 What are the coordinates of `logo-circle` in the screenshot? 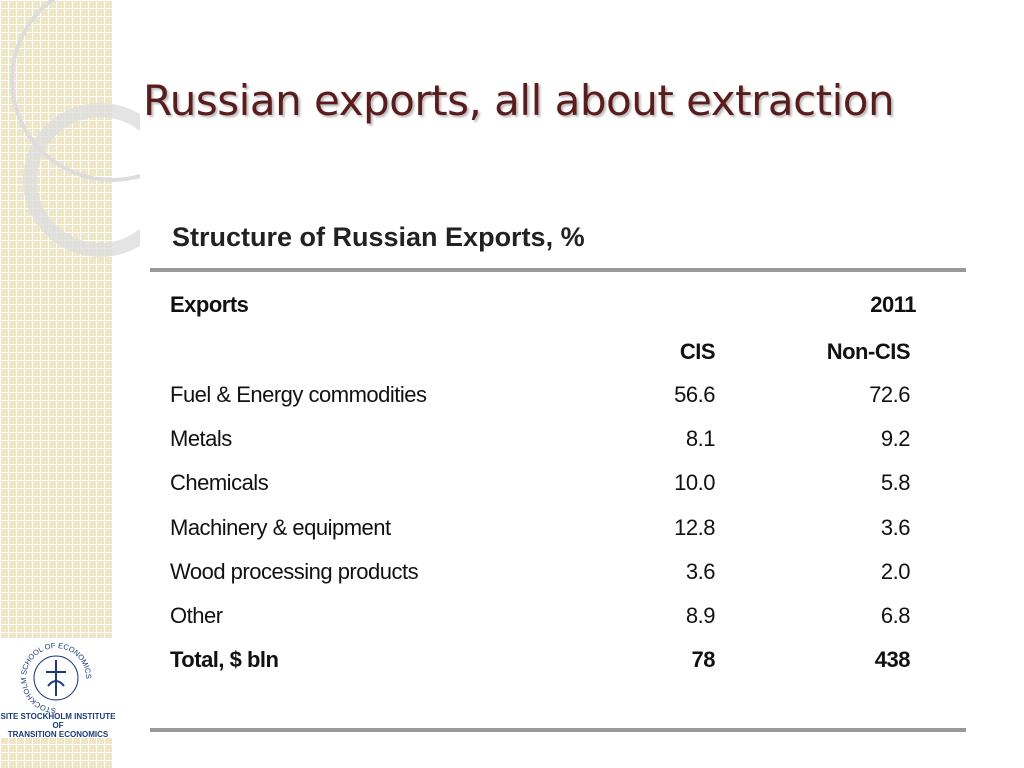 It's located at (56, 678).